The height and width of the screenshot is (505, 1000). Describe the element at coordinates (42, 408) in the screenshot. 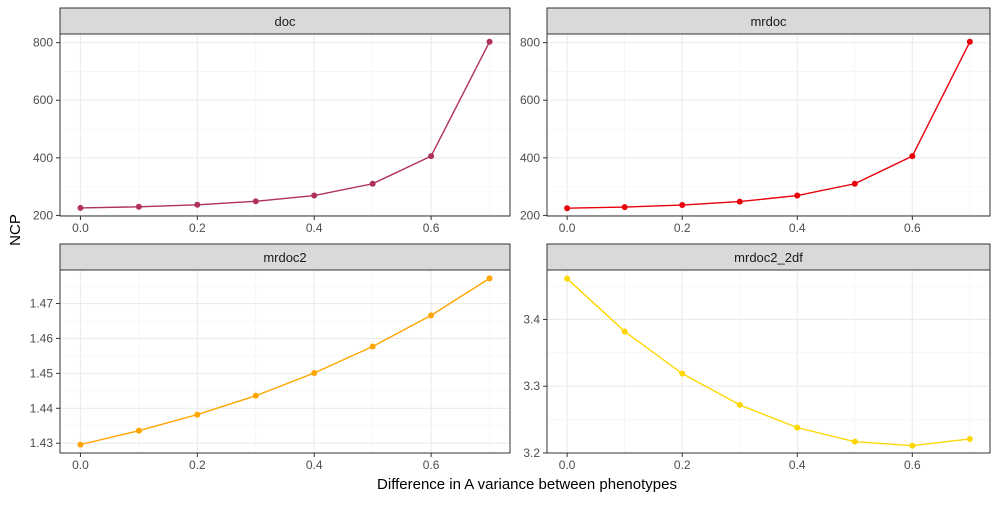

I see `y-tick-label: 1.44` at that location.